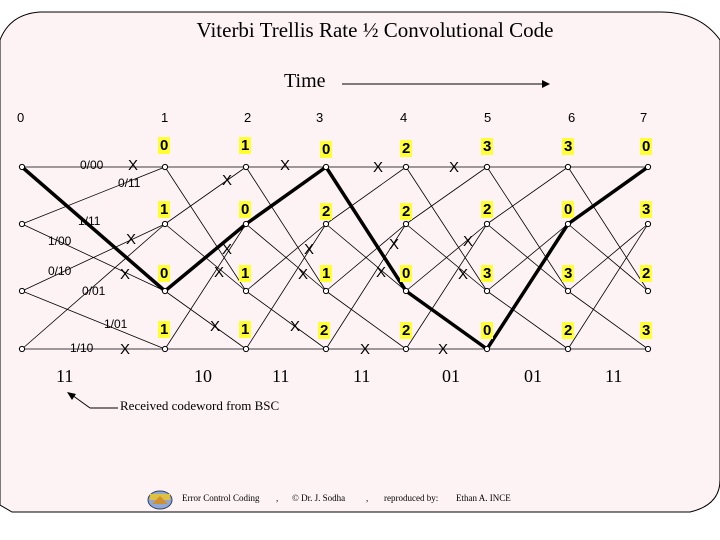 This screenshot has height=540, width=720. What do you see at coordinates (248, 117) in the screenshot?
I see `time-tick: 2` at bounding box center [248, 117].